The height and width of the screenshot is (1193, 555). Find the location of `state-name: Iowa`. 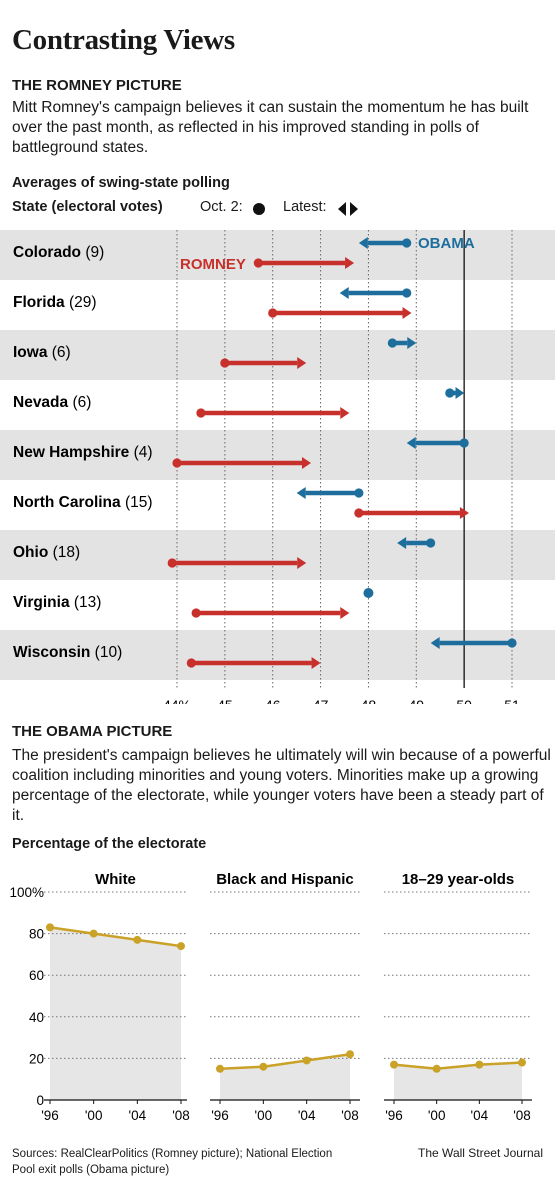

state-name: Iowa is located at coordinates (30, 352).